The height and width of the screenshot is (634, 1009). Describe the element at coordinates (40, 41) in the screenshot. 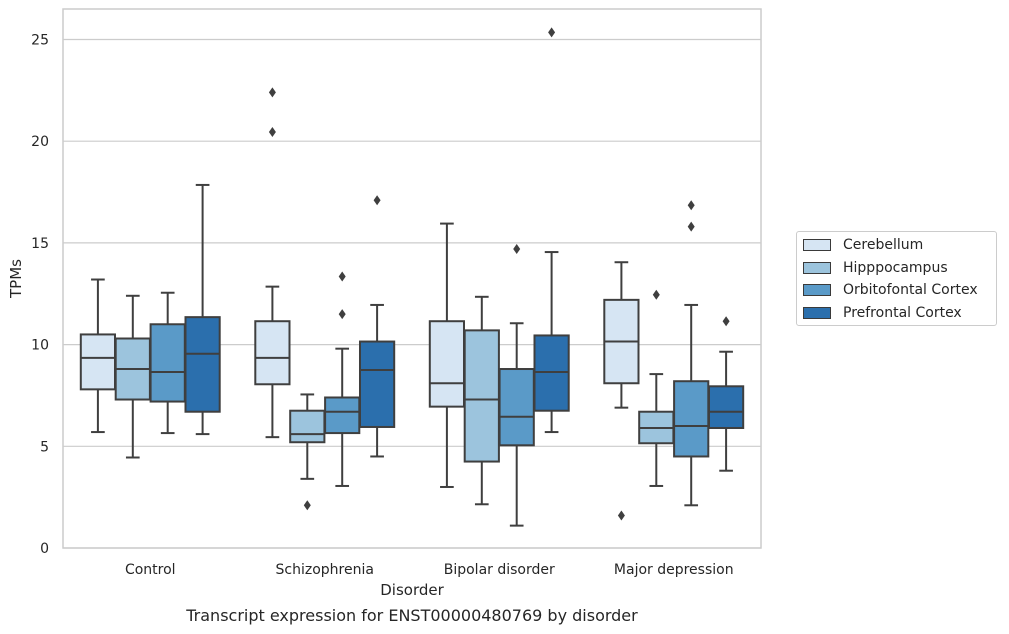

I see `y-tick-label: 25` at that location.